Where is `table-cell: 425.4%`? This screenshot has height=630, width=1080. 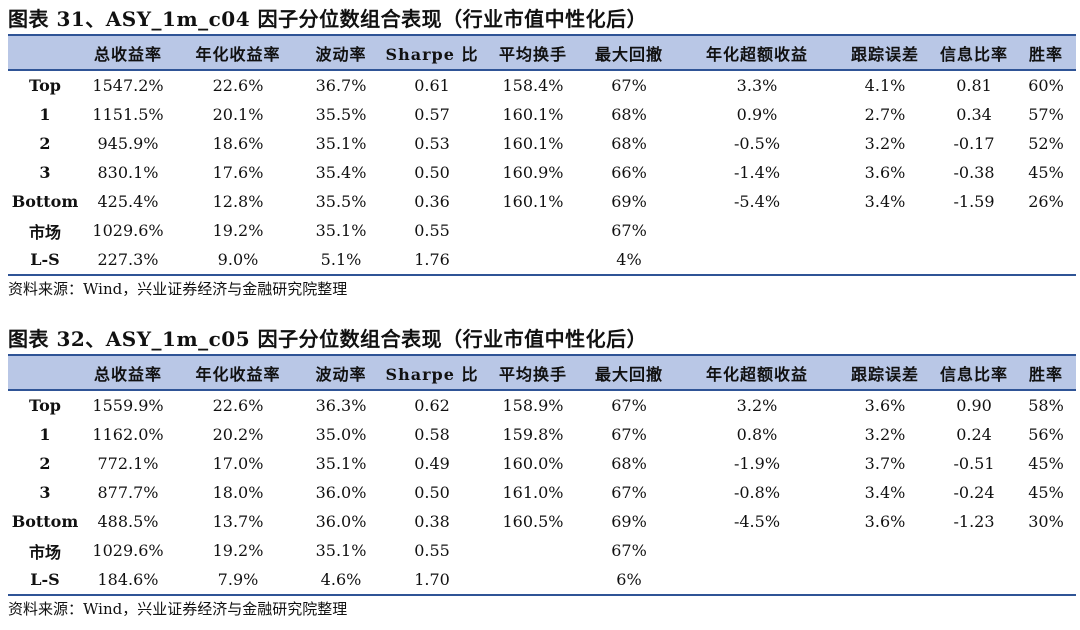 table-cell: 425.4% is located at coordinates (128, 201).